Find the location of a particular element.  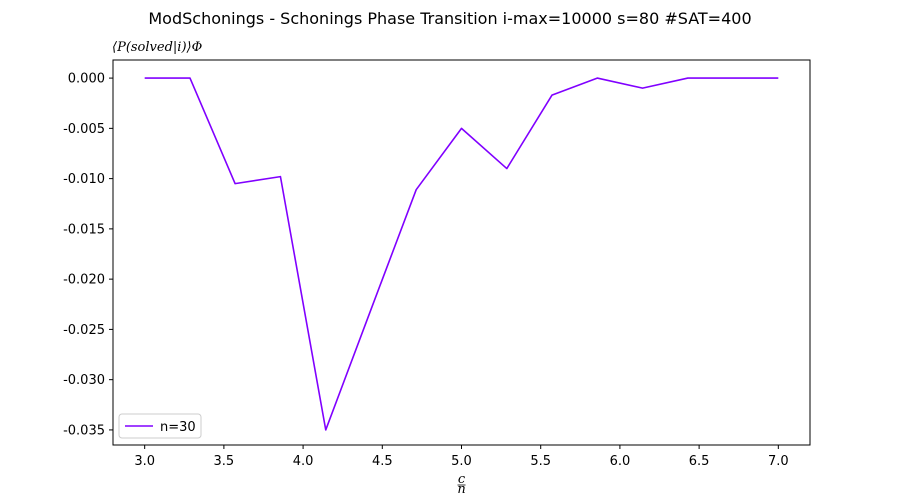

x-tick-label: 6.0 is located at coordinates (620, 461).